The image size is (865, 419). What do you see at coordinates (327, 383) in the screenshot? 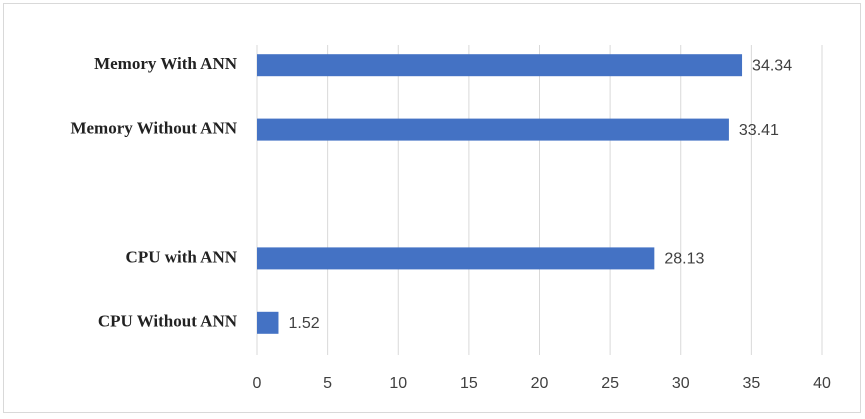
I see `x-tick-label: 5` at bounding box center [327, 383].